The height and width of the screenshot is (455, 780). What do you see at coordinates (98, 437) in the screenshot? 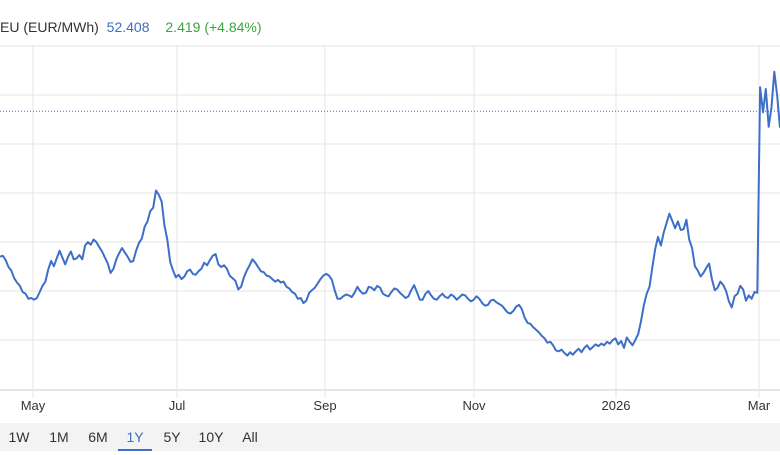
I see `range-button-6m: 6M` at bounding box center [98, 437].